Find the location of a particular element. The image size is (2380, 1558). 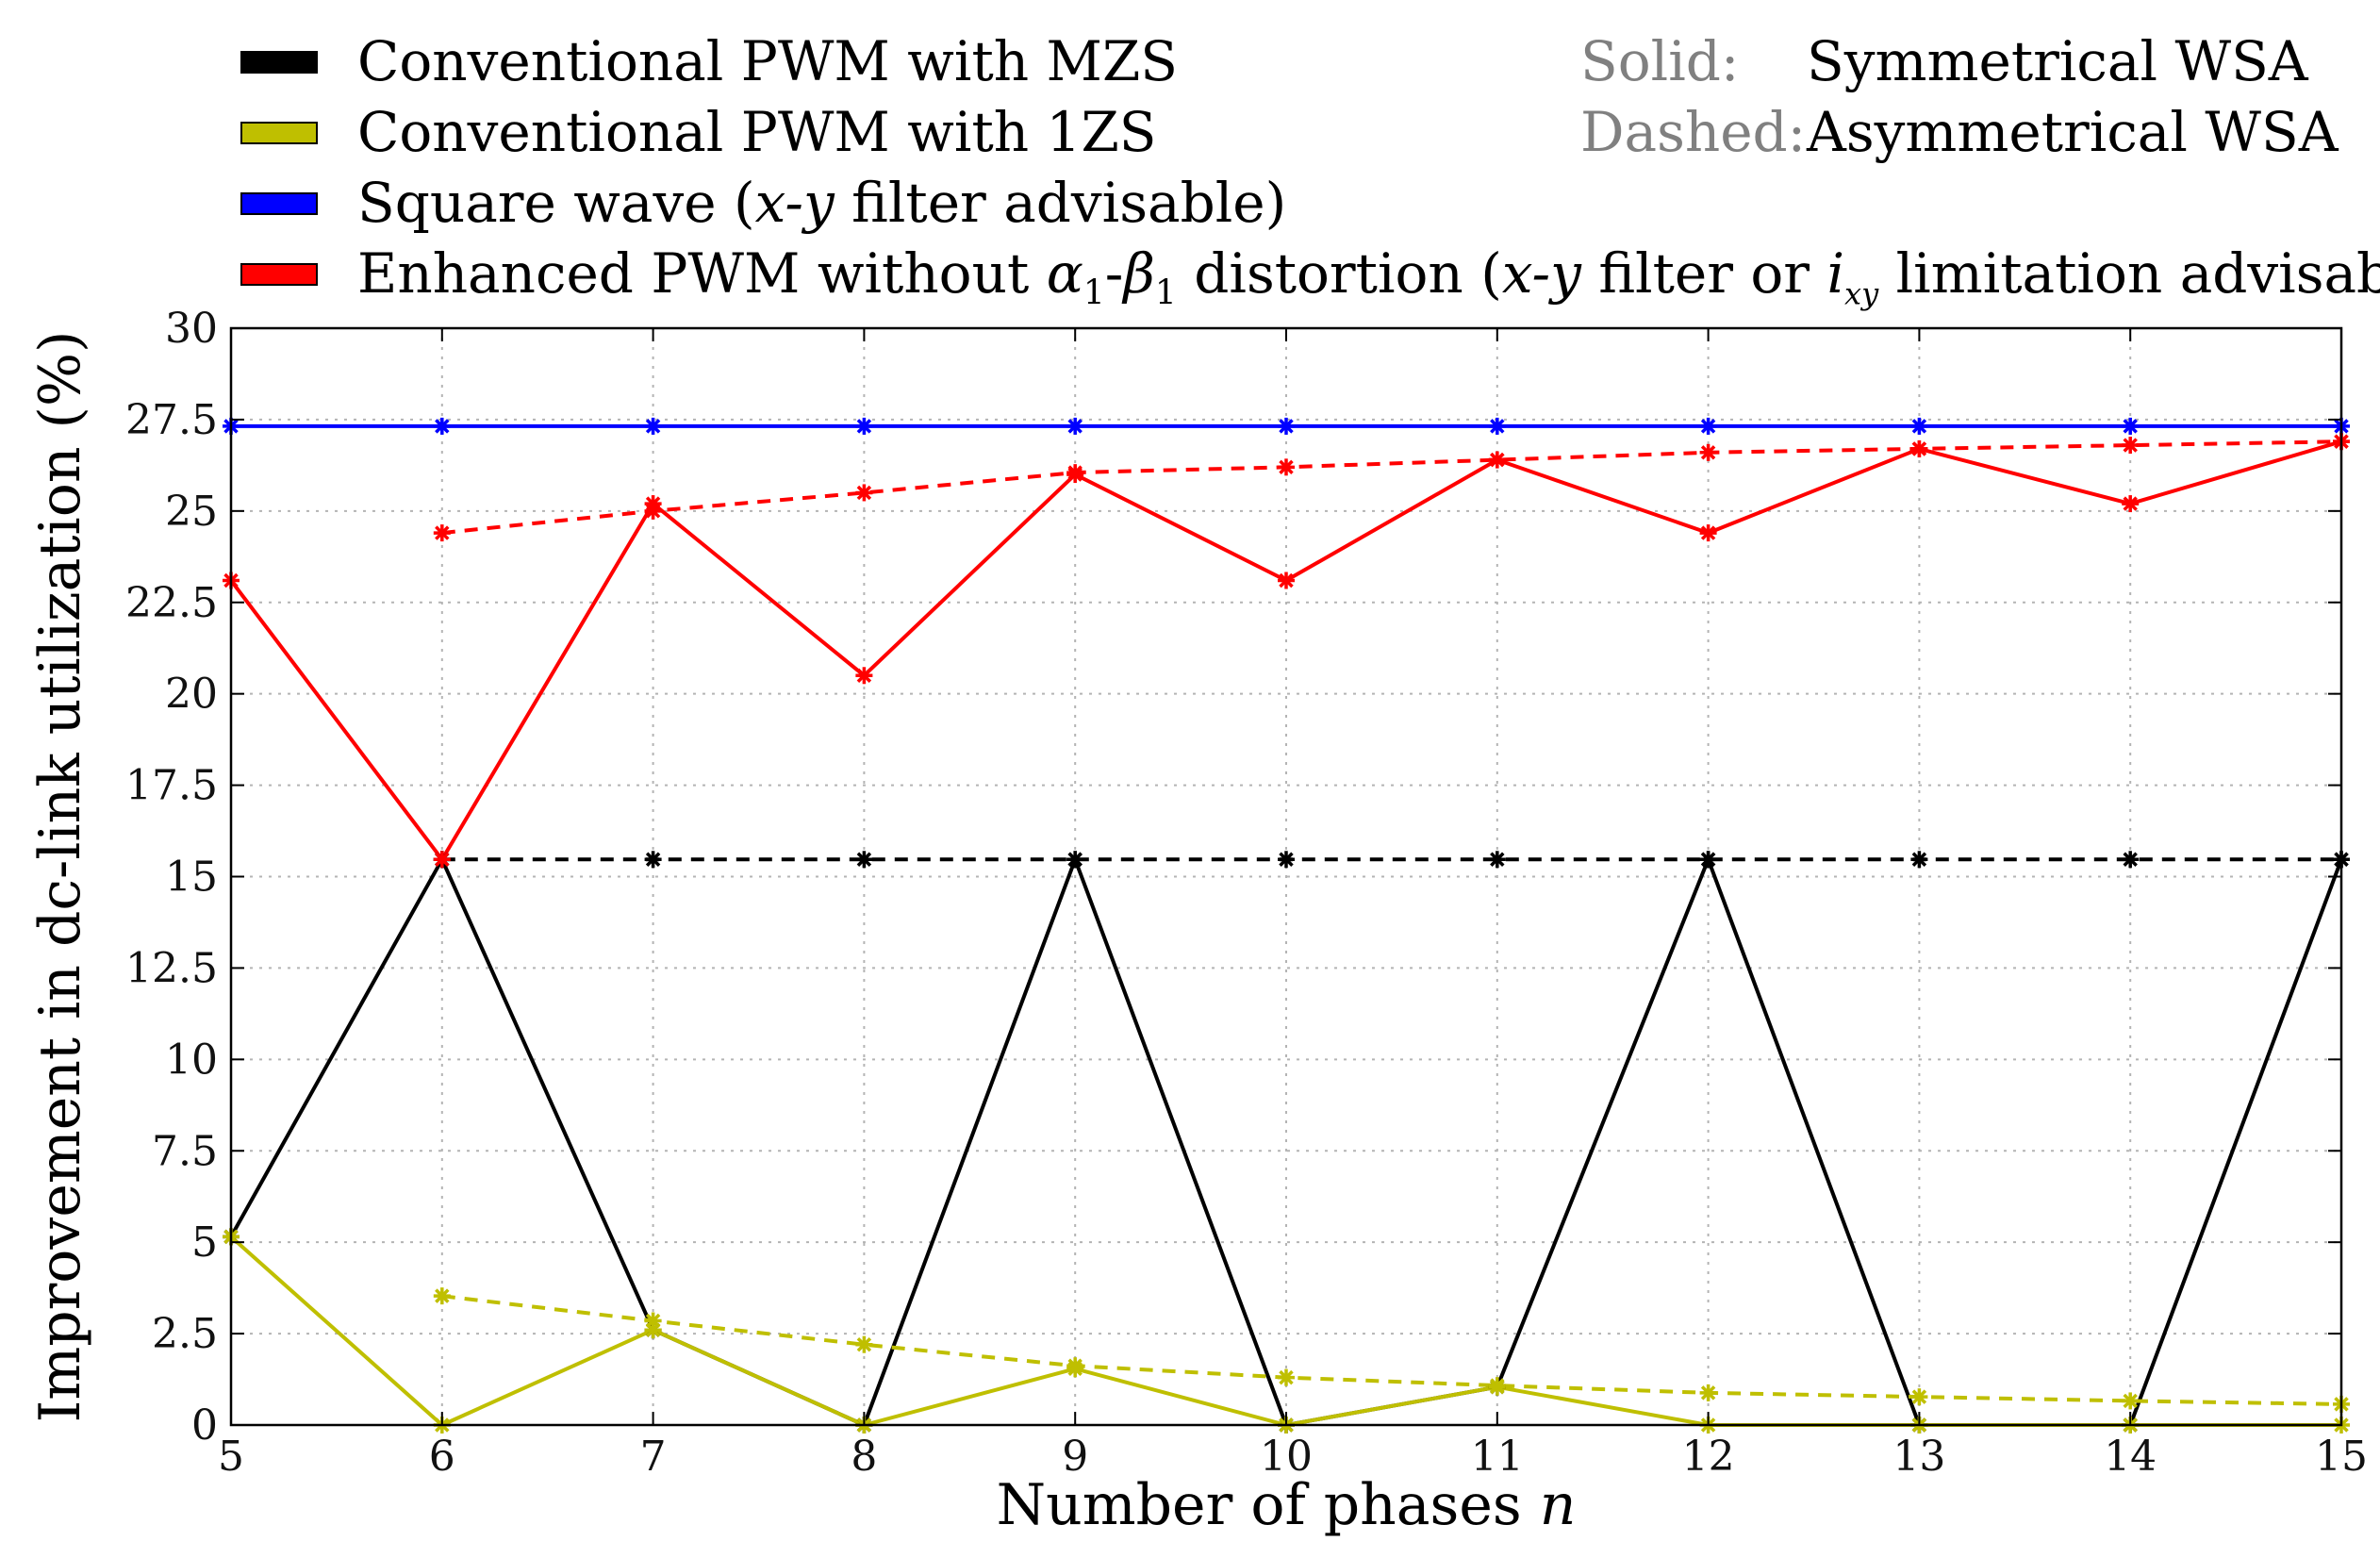

x-tick-label: 13 is located at coordinates (1918, 1457).